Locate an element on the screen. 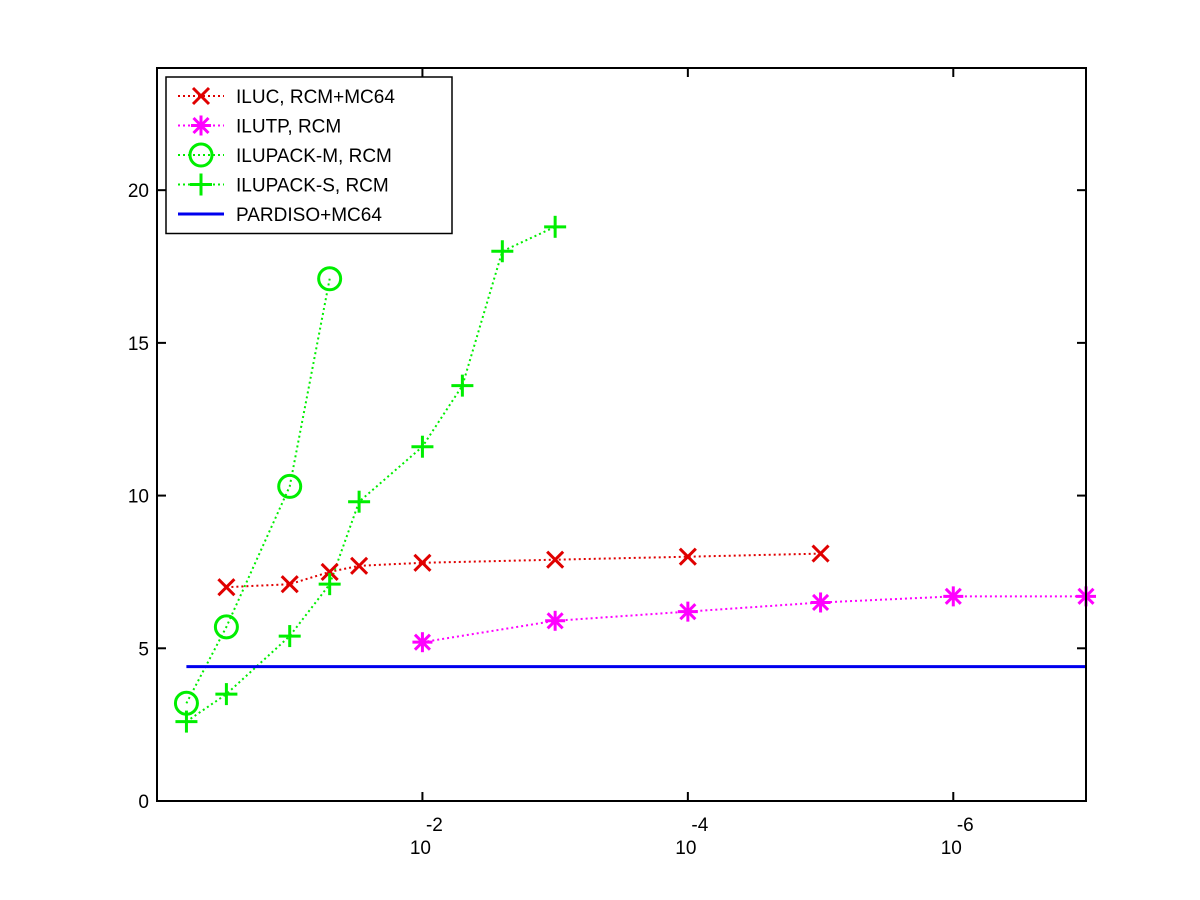 The height and width of the screenshot is (900, 1200). y-tick-label: 5 is located at coordinates (143, 649).